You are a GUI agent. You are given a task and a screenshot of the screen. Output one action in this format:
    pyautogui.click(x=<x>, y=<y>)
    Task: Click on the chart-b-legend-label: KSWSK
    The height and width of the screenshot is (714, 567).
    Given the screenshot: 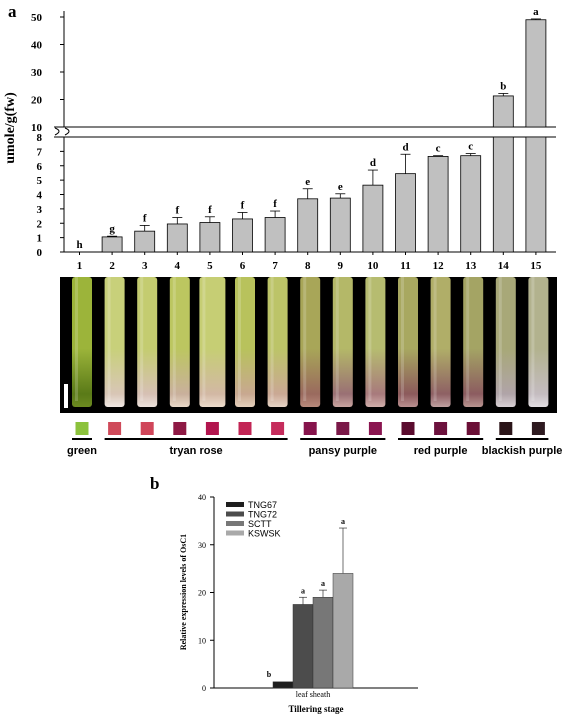 What is the action you would take?
    pyautogui.click(x=264, y=534)
    